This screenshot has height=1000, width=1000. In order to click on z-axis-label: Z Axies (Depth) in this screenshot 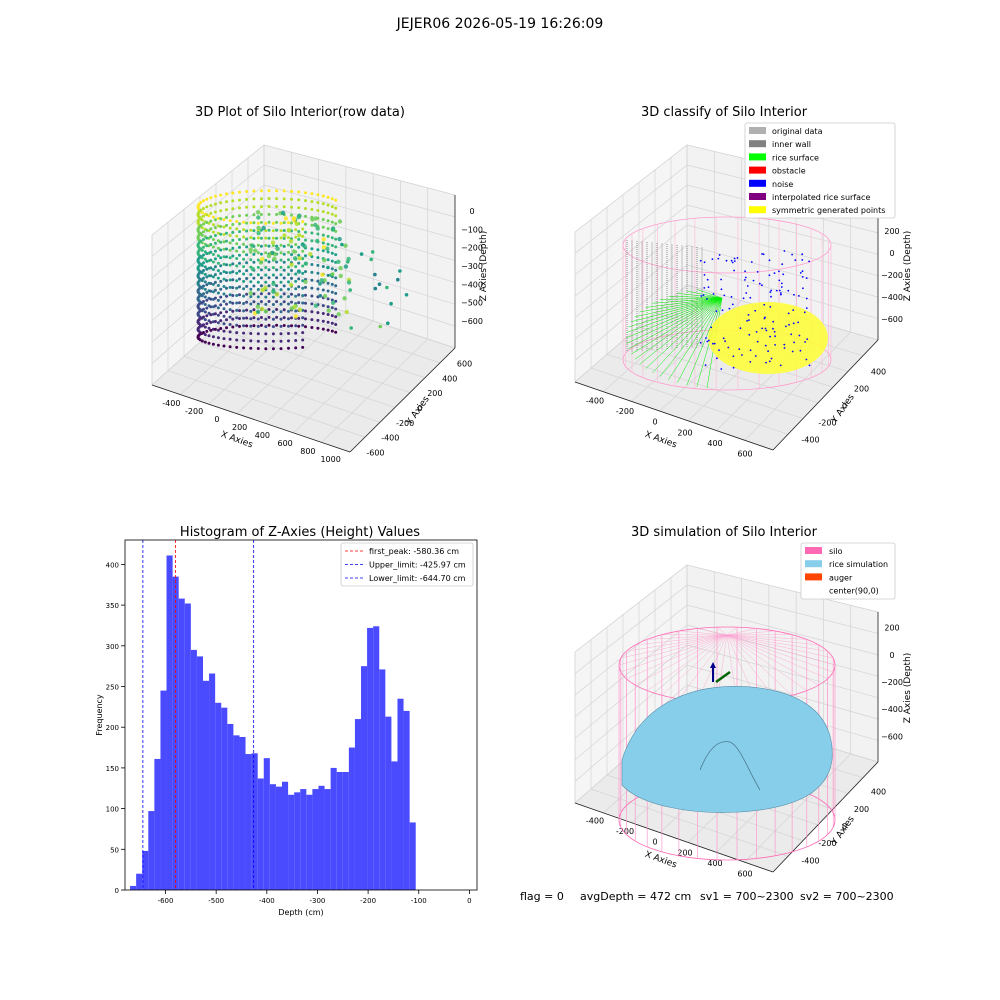, I will do `click(908, 266)`.